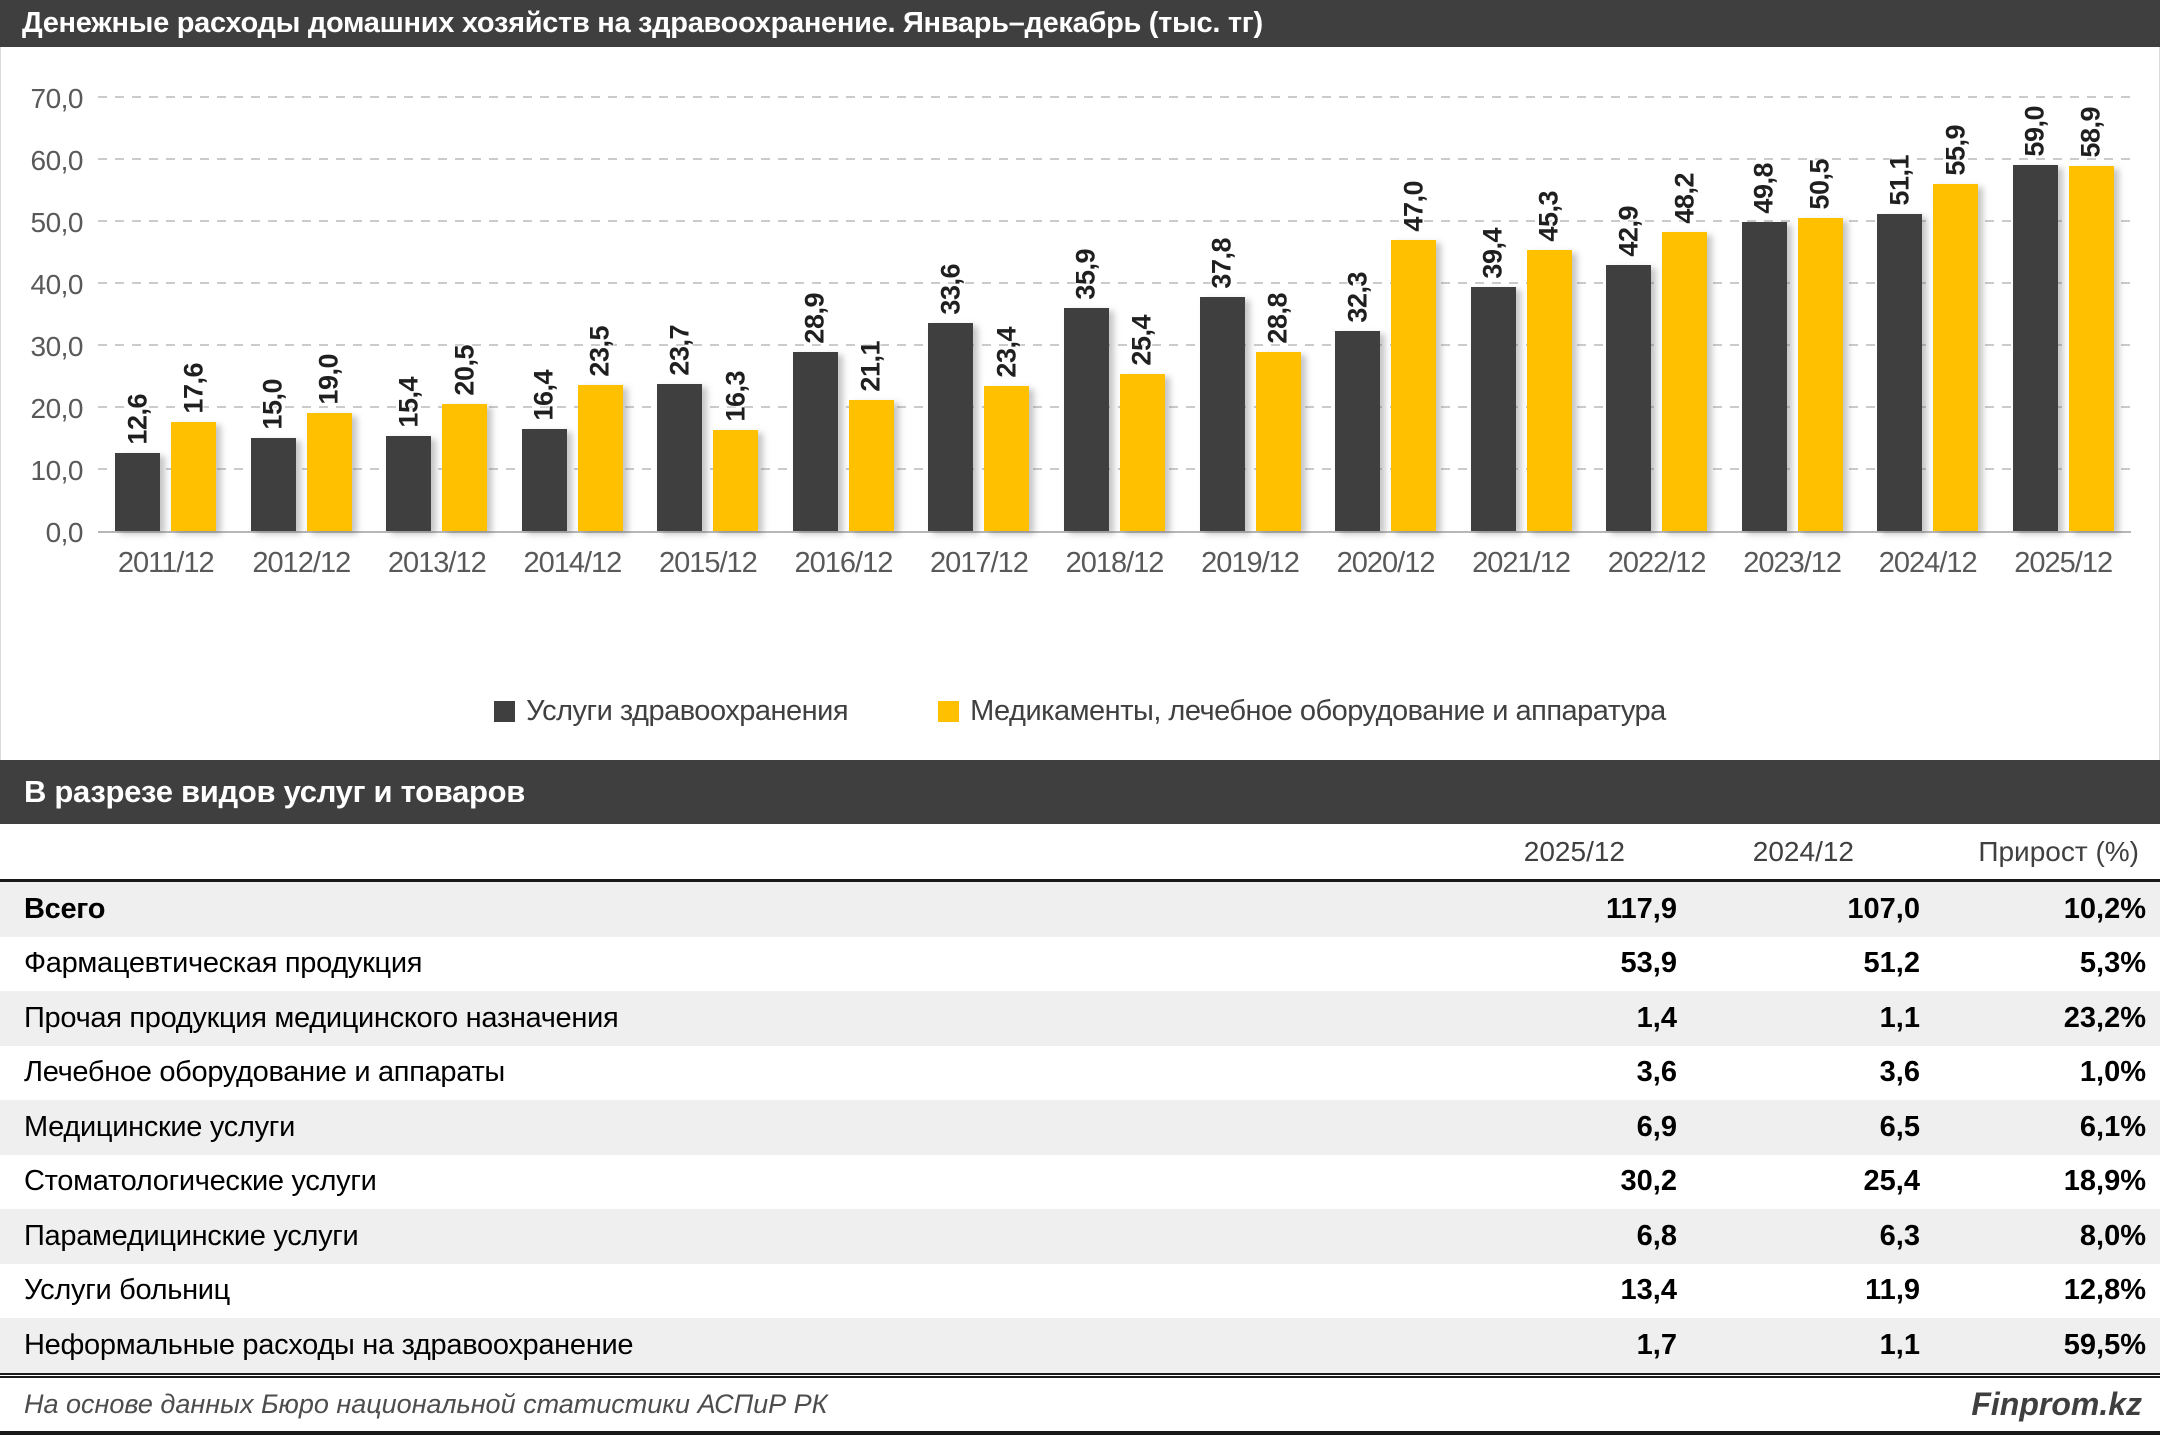  What do you see at coordinates (1928, 315) in the screenshot?
I see `bar-group: 51,1 55,9` at bounding box center [1928, 315].